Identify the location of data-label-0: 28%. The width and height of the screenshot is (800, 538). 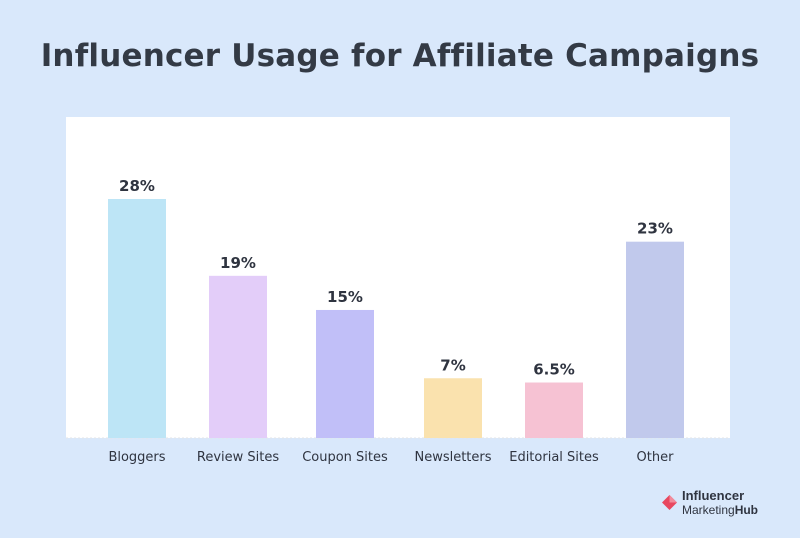
(137, 186).